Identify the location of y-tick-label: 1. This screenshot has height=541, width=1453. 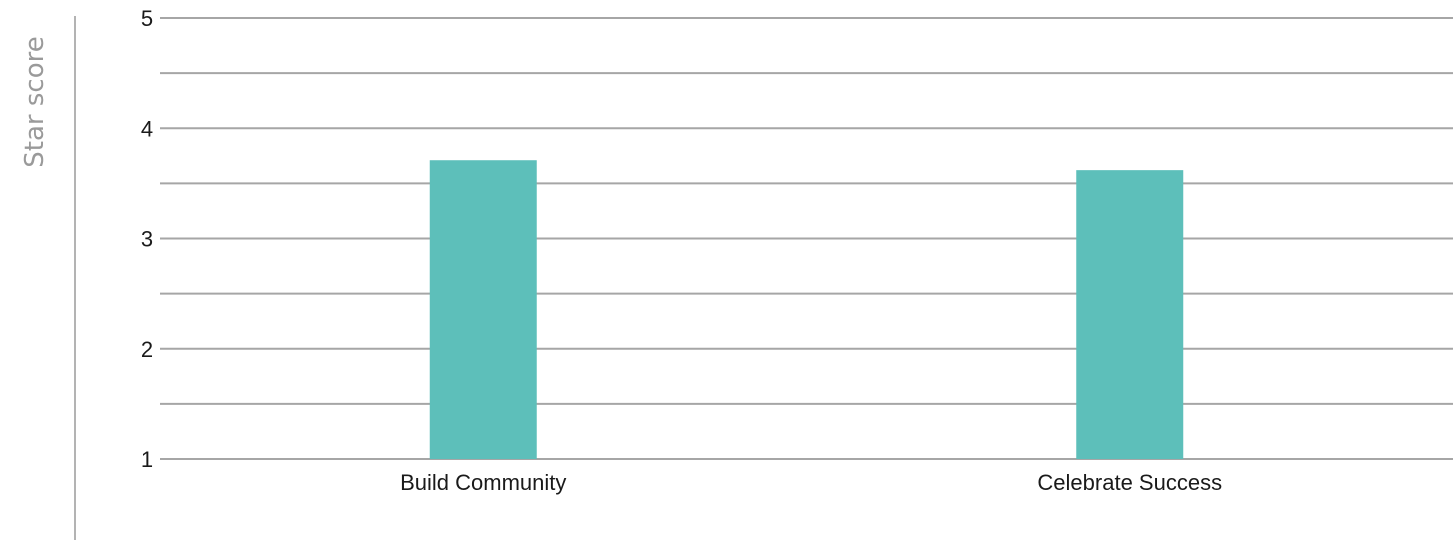
(147, 459).